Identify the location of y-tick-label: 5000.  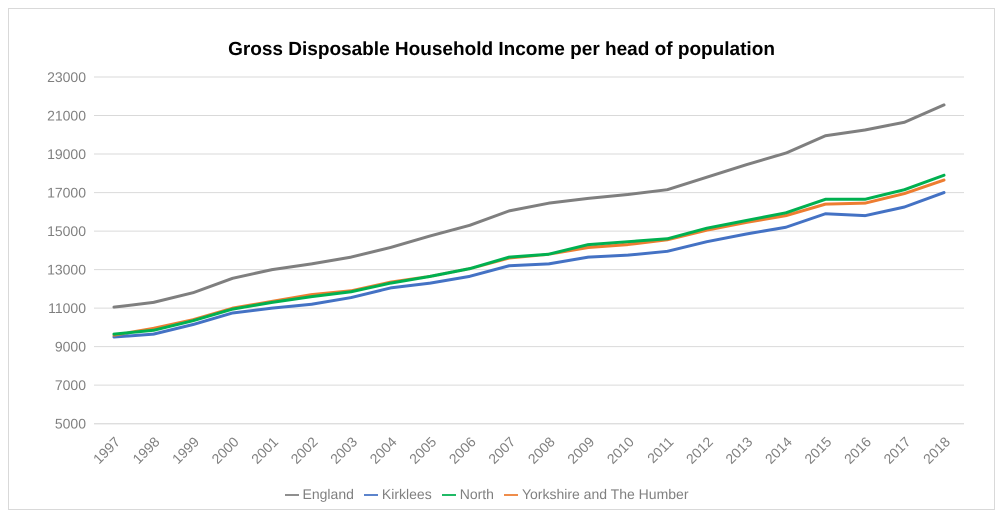
(70, 424).